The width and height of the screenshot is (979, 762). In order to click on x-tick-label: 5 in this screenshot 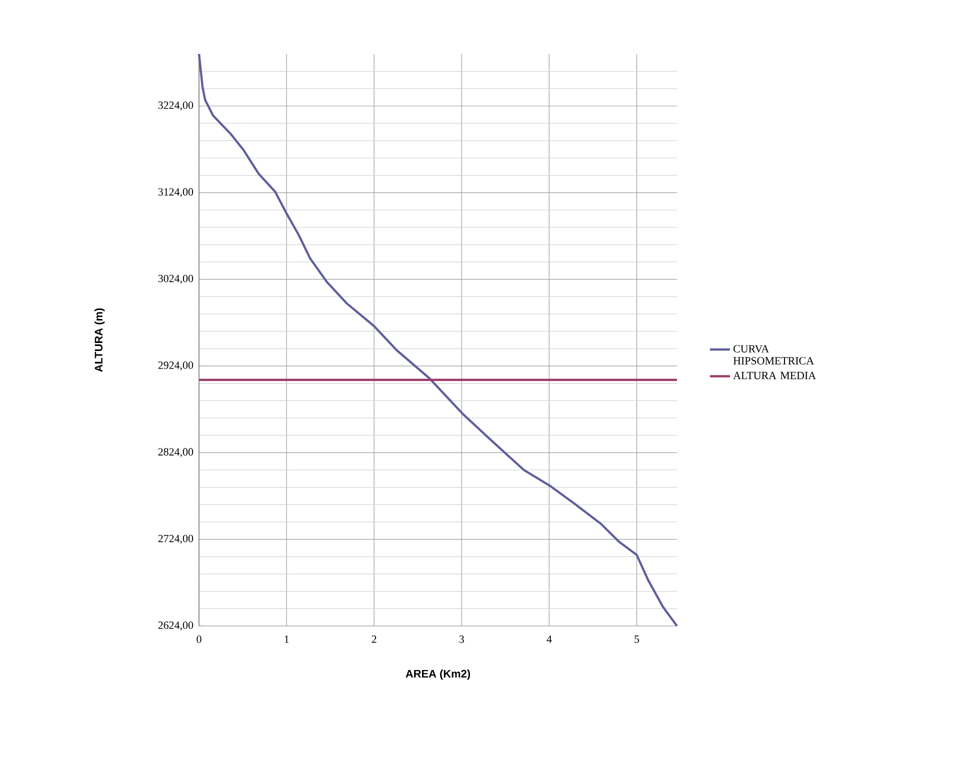, I will do `click(637, 639)`.